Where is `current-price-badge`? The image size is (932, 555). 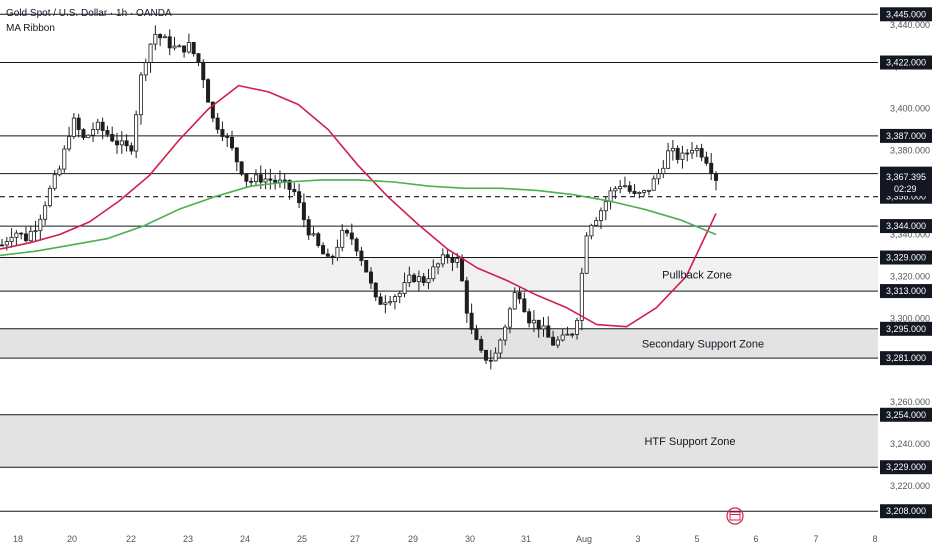 current-price-badge is located at coordinates (906, 183).